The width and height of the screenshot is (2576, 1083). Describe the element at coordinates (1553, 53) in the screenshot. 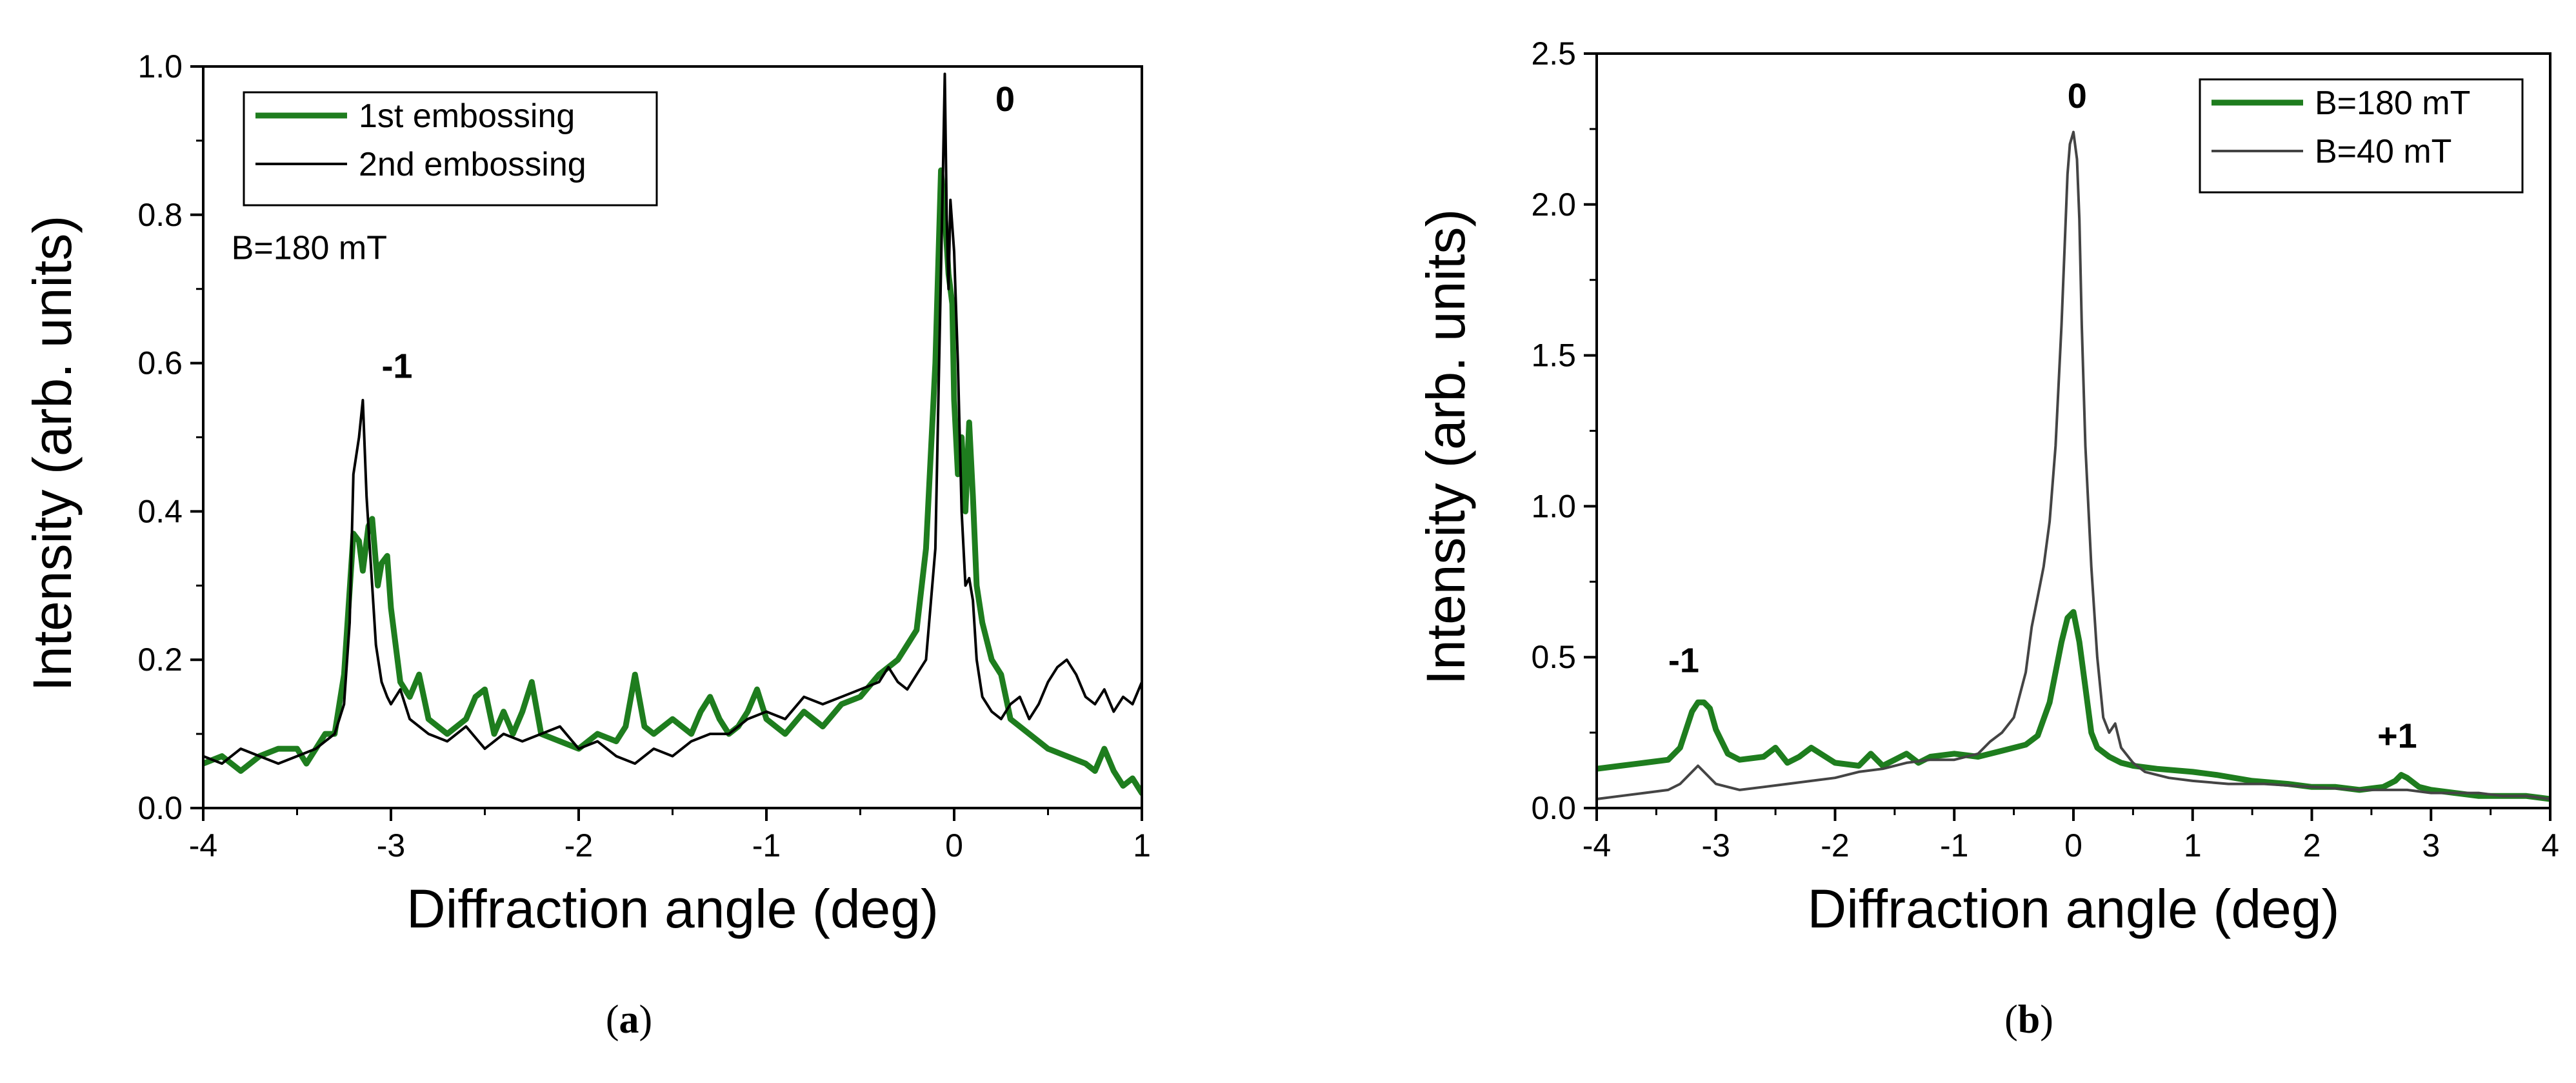

I see `panel-b-ytick-label: 2.5` at that location.